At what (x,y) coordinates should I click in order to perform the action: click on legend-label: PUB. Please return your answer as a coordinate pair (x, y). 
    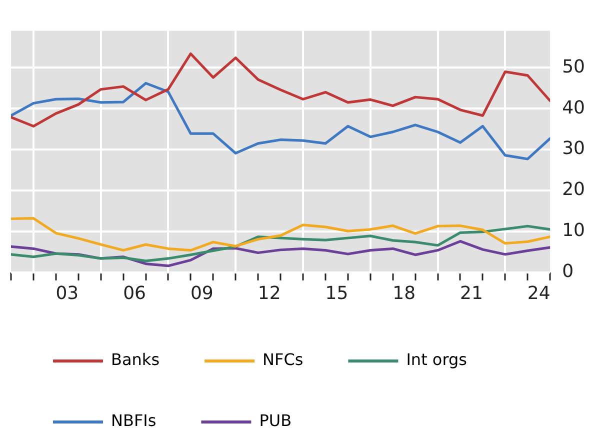
    Looking at the image, I should click on (275, 420).